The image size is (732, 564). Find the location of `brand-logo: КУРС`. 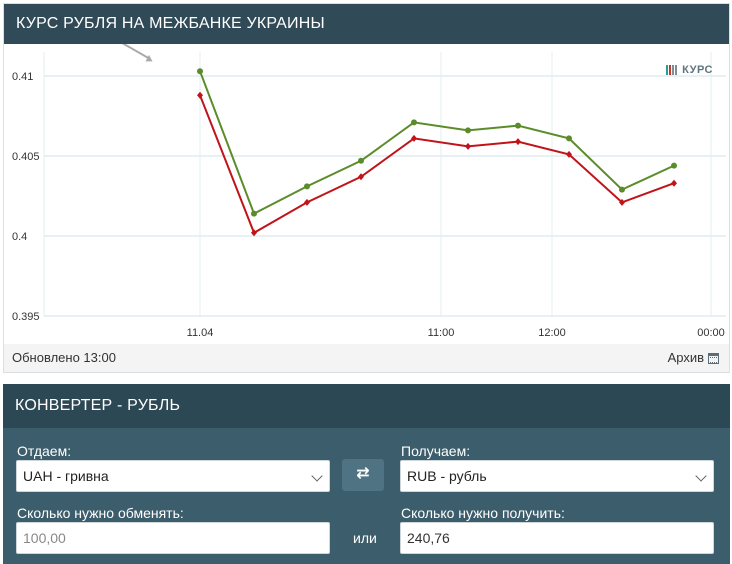

brand-logo: КУРС is located at coordinates (689, 70).